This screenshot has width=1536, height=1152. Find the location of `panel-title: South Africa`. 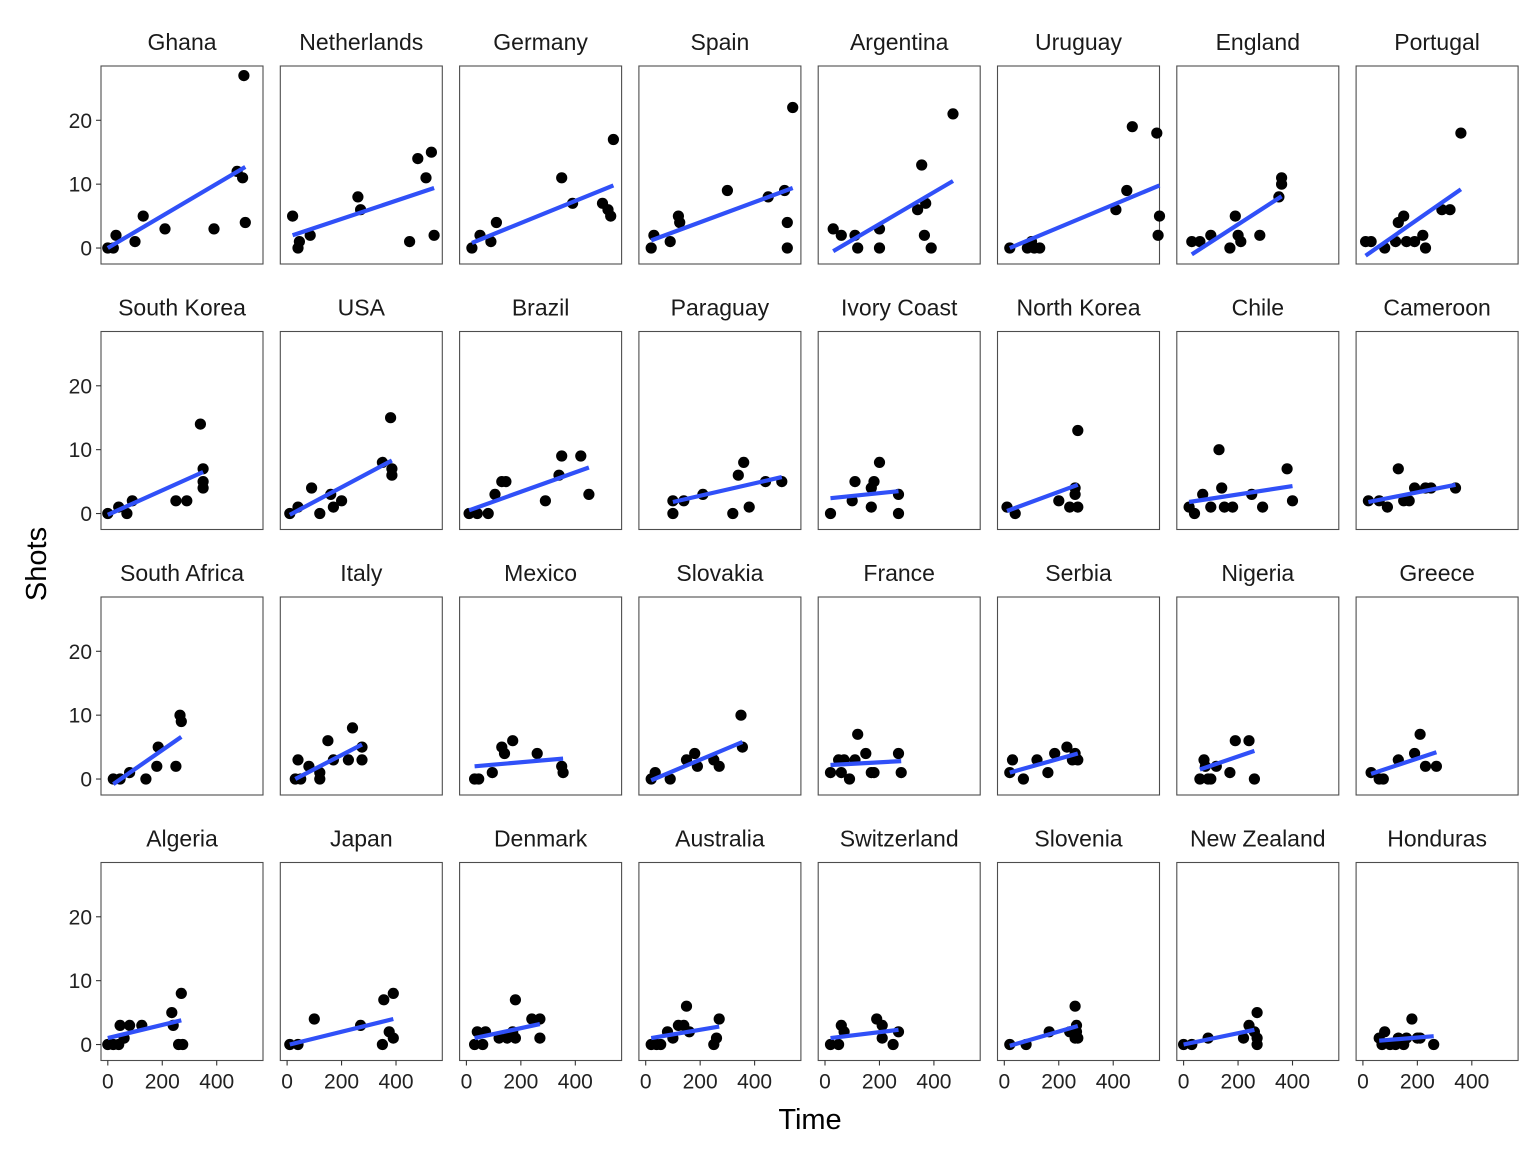

panel-title: South Africa is located at coordinates (182, 573).